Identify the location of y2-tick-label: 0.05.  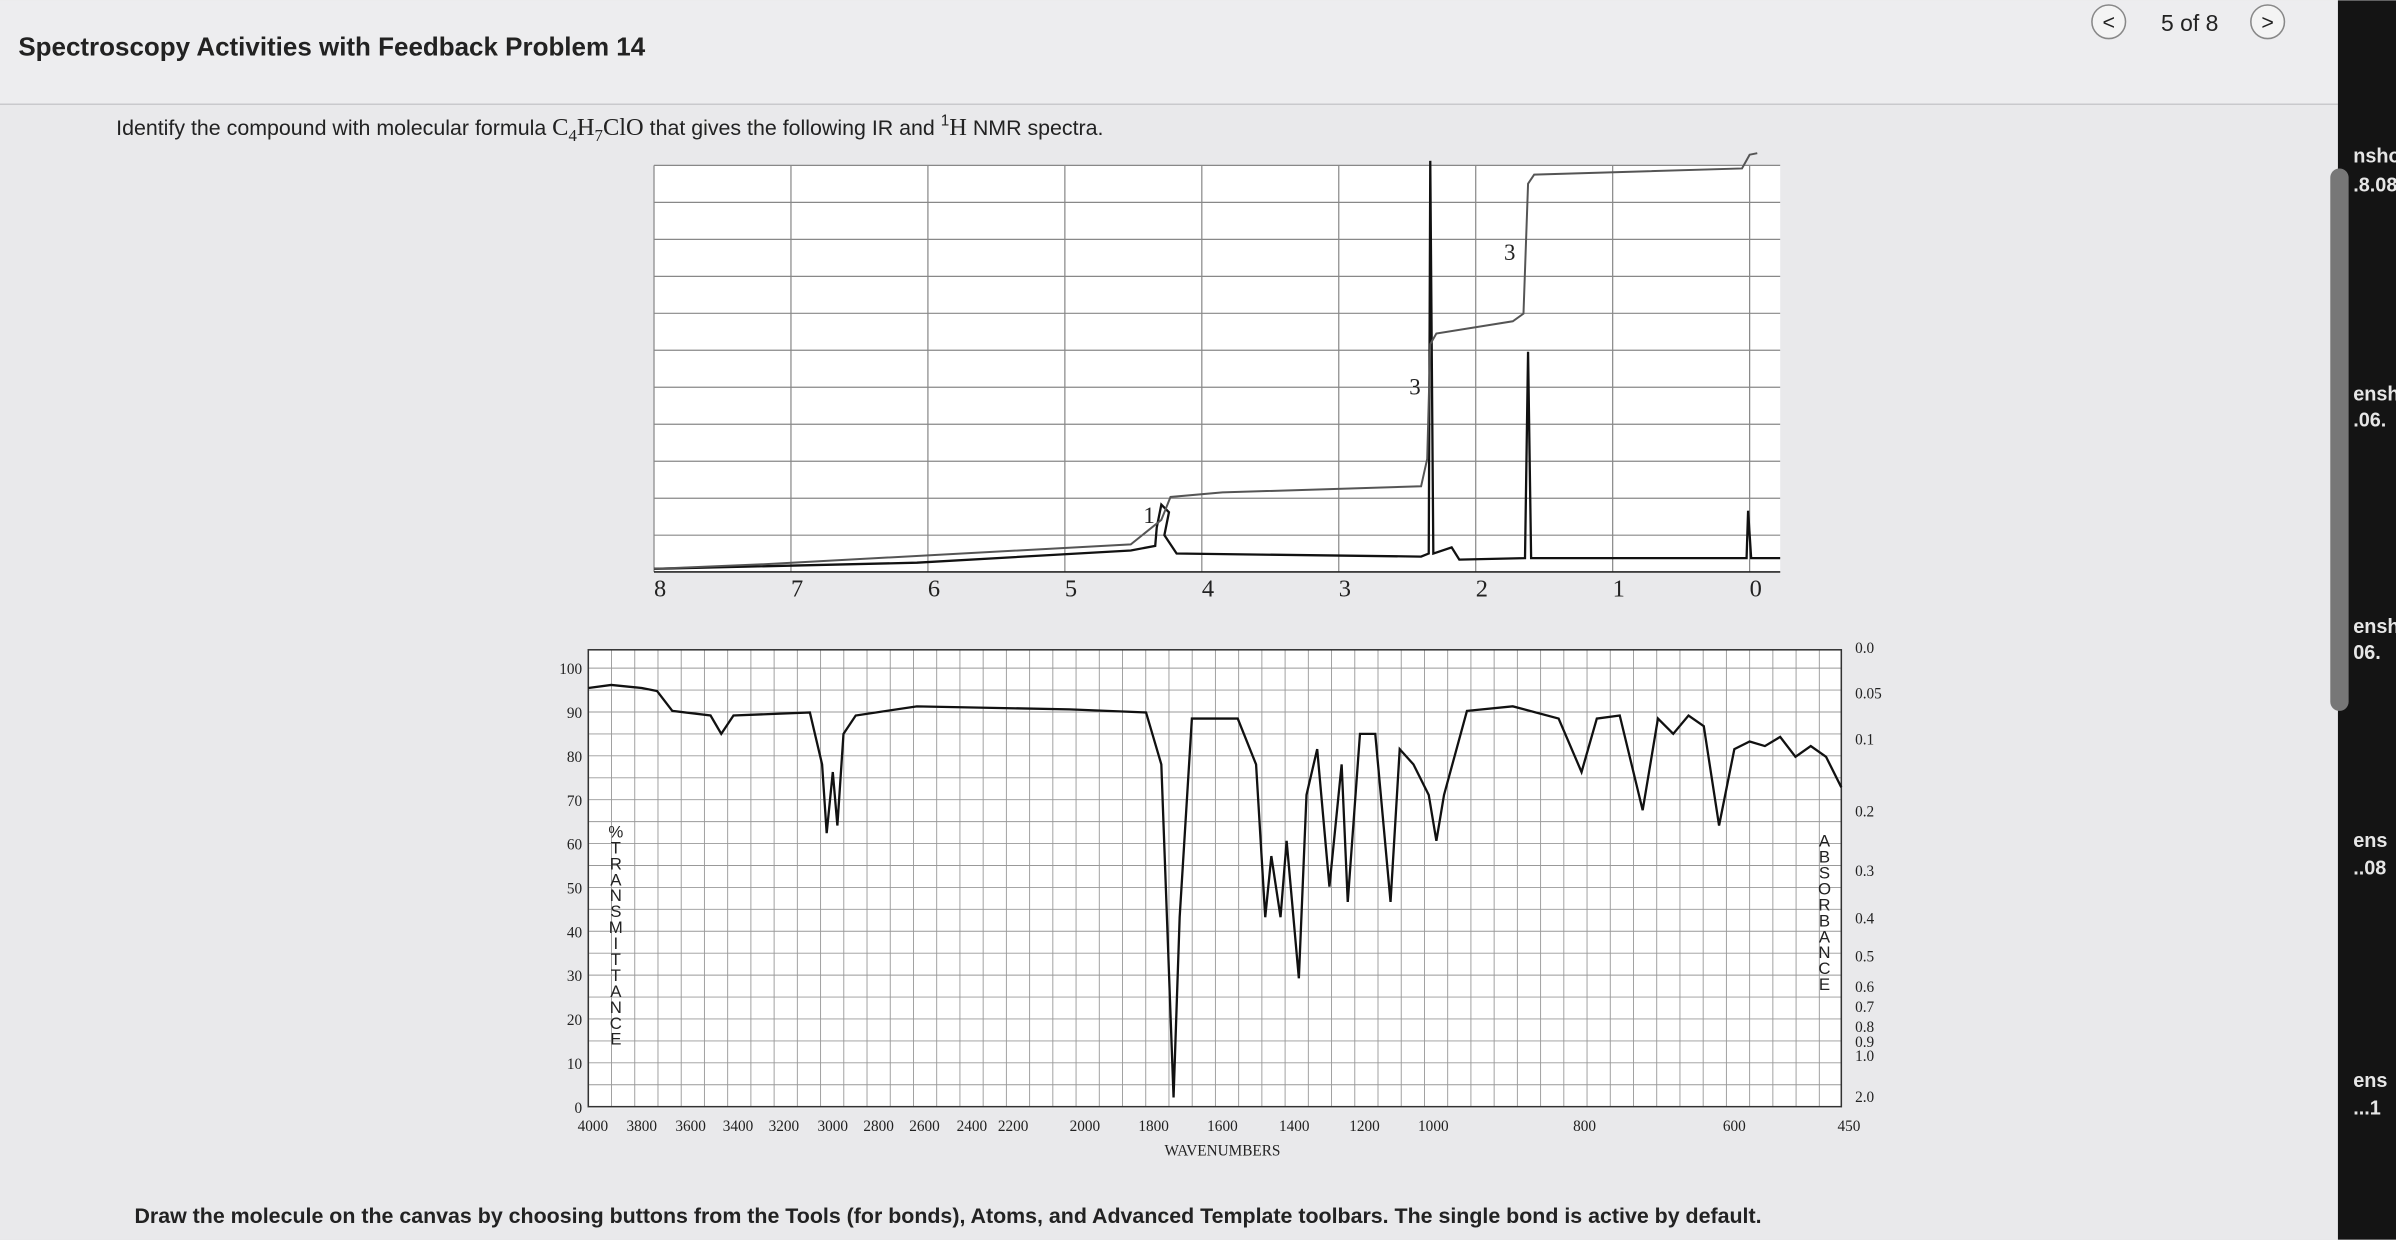
(1868, 694).